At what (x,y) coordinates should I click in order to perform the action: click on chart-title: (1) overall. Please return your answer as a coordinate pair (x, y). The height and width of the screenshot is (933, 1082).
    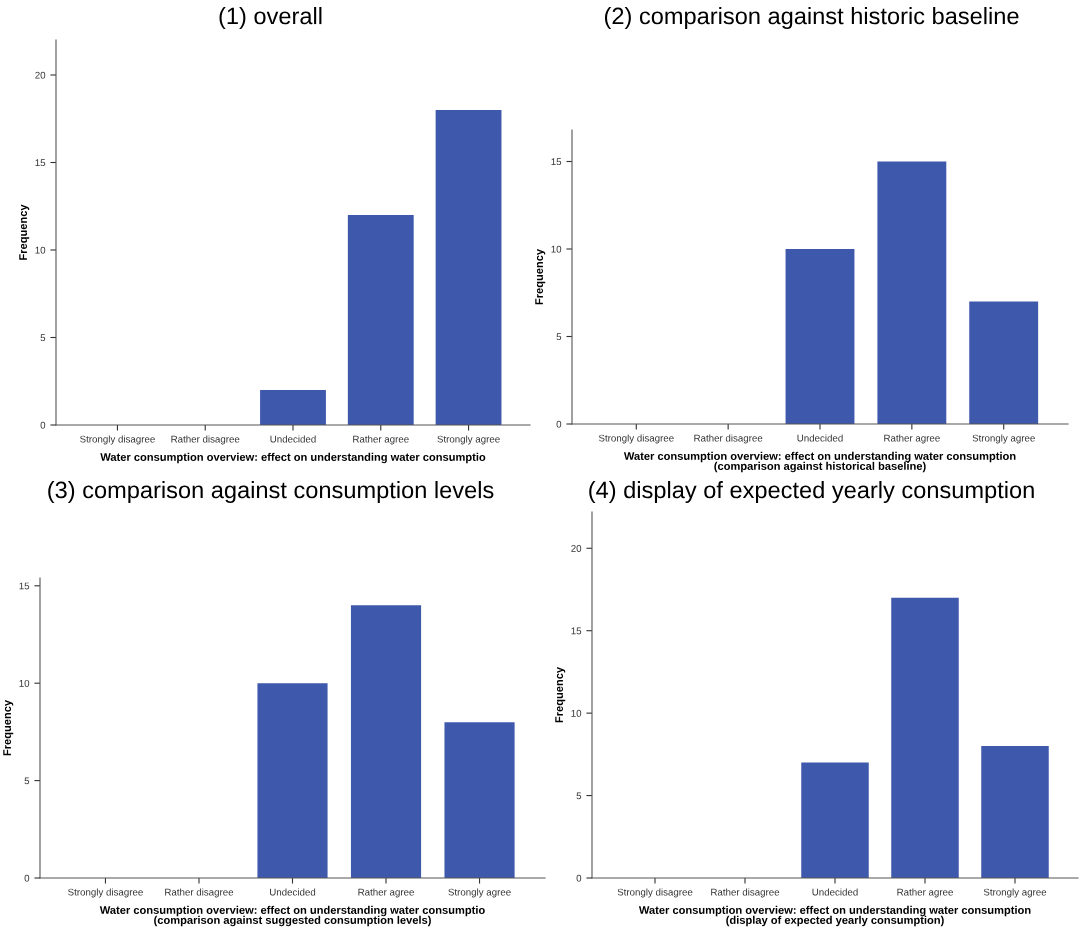
    Looking at the image, I should click on (270, 18).